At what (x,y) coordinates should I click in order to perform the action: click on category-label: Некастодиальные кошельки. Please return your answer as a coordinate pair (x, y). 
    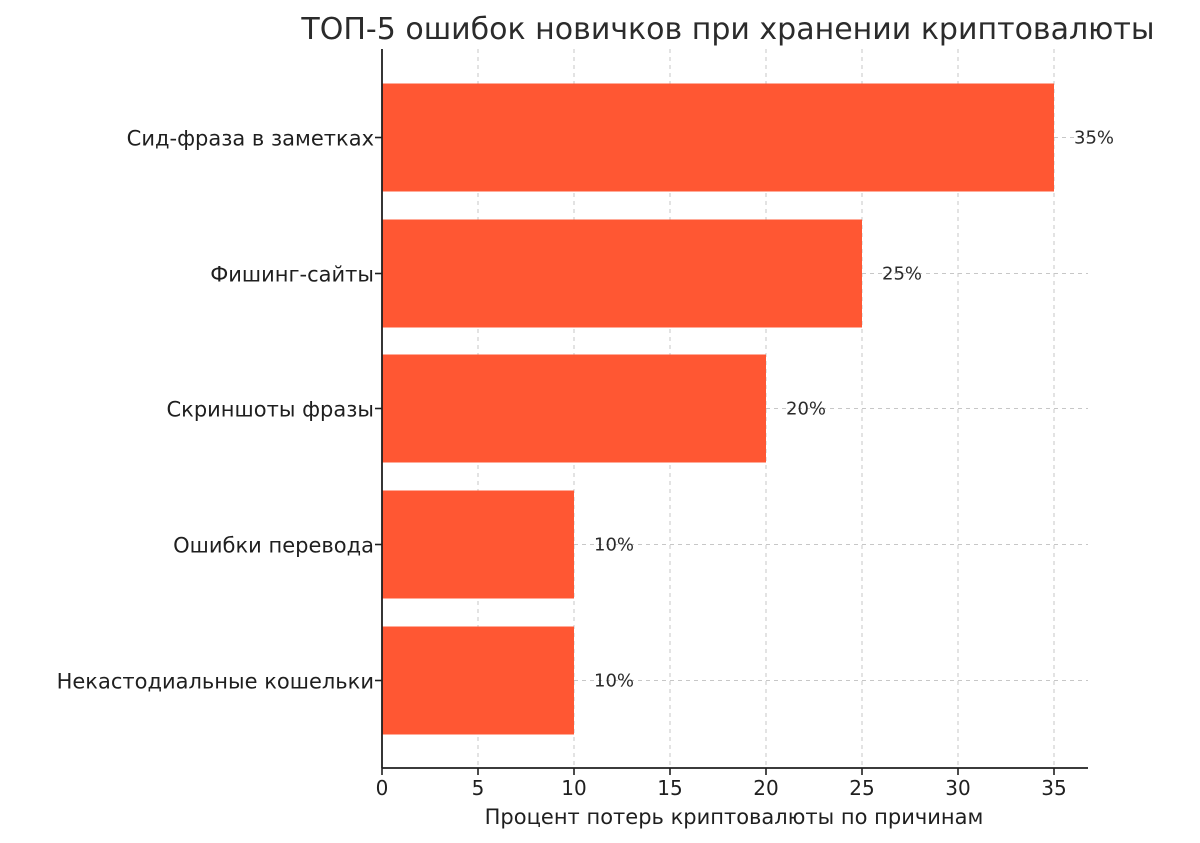
    Looking at the image, I should click on (215, 682).